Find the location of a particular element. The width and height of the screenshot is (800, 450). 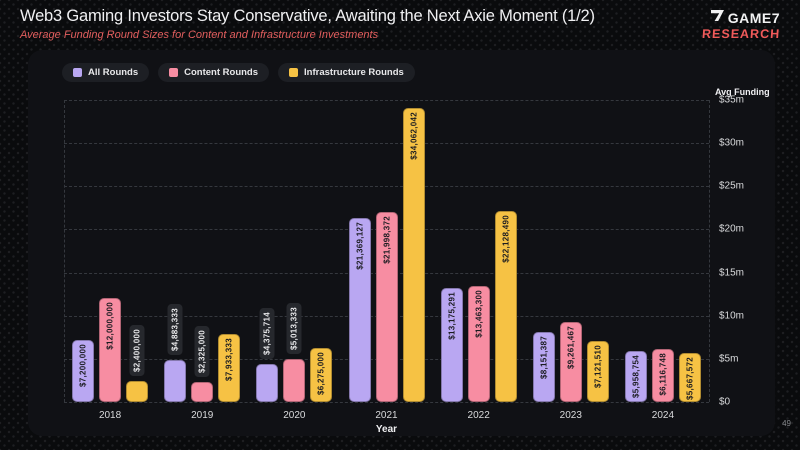

bar-2024-infrastructure-rounds is located at coordinates (689, 377).